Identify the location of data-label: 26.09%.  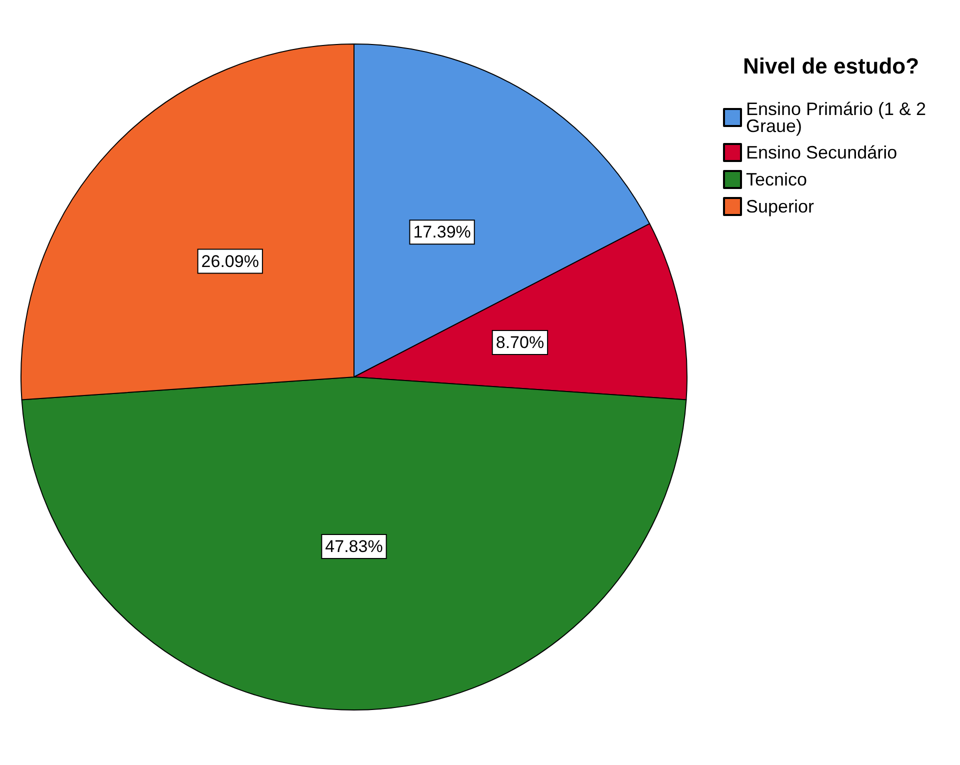
(230, 261).